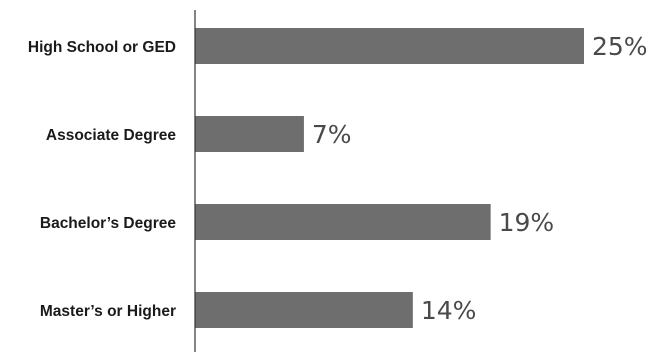  What do you see at coordinates (389, 46) in the screenshot?
I see `bar-high-school-or-ged` at bounding box center [389, 46].